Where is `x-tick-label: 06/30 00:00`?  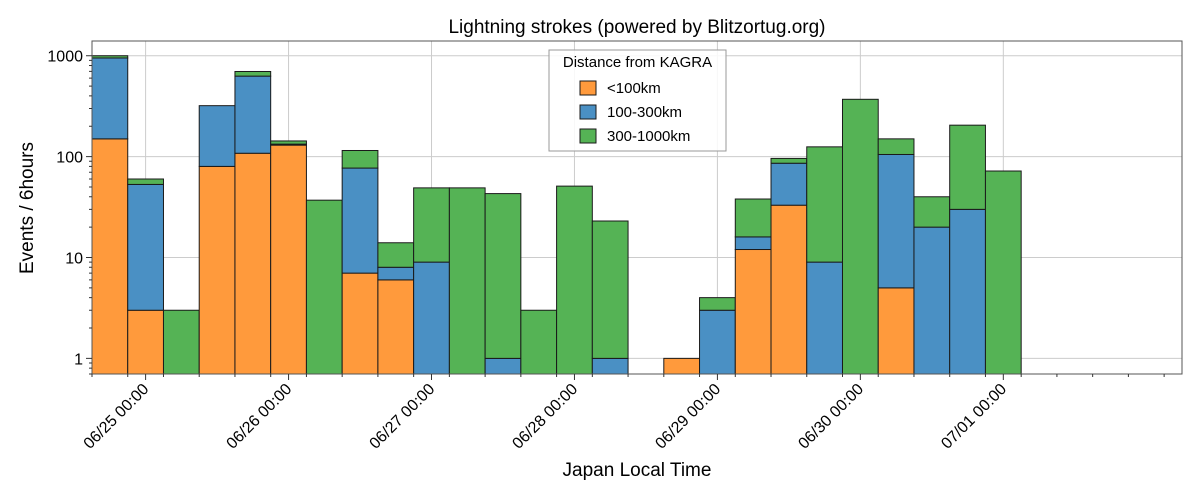 x-tick-label: 06/30 00:00 is located at coordinates (831, 417).